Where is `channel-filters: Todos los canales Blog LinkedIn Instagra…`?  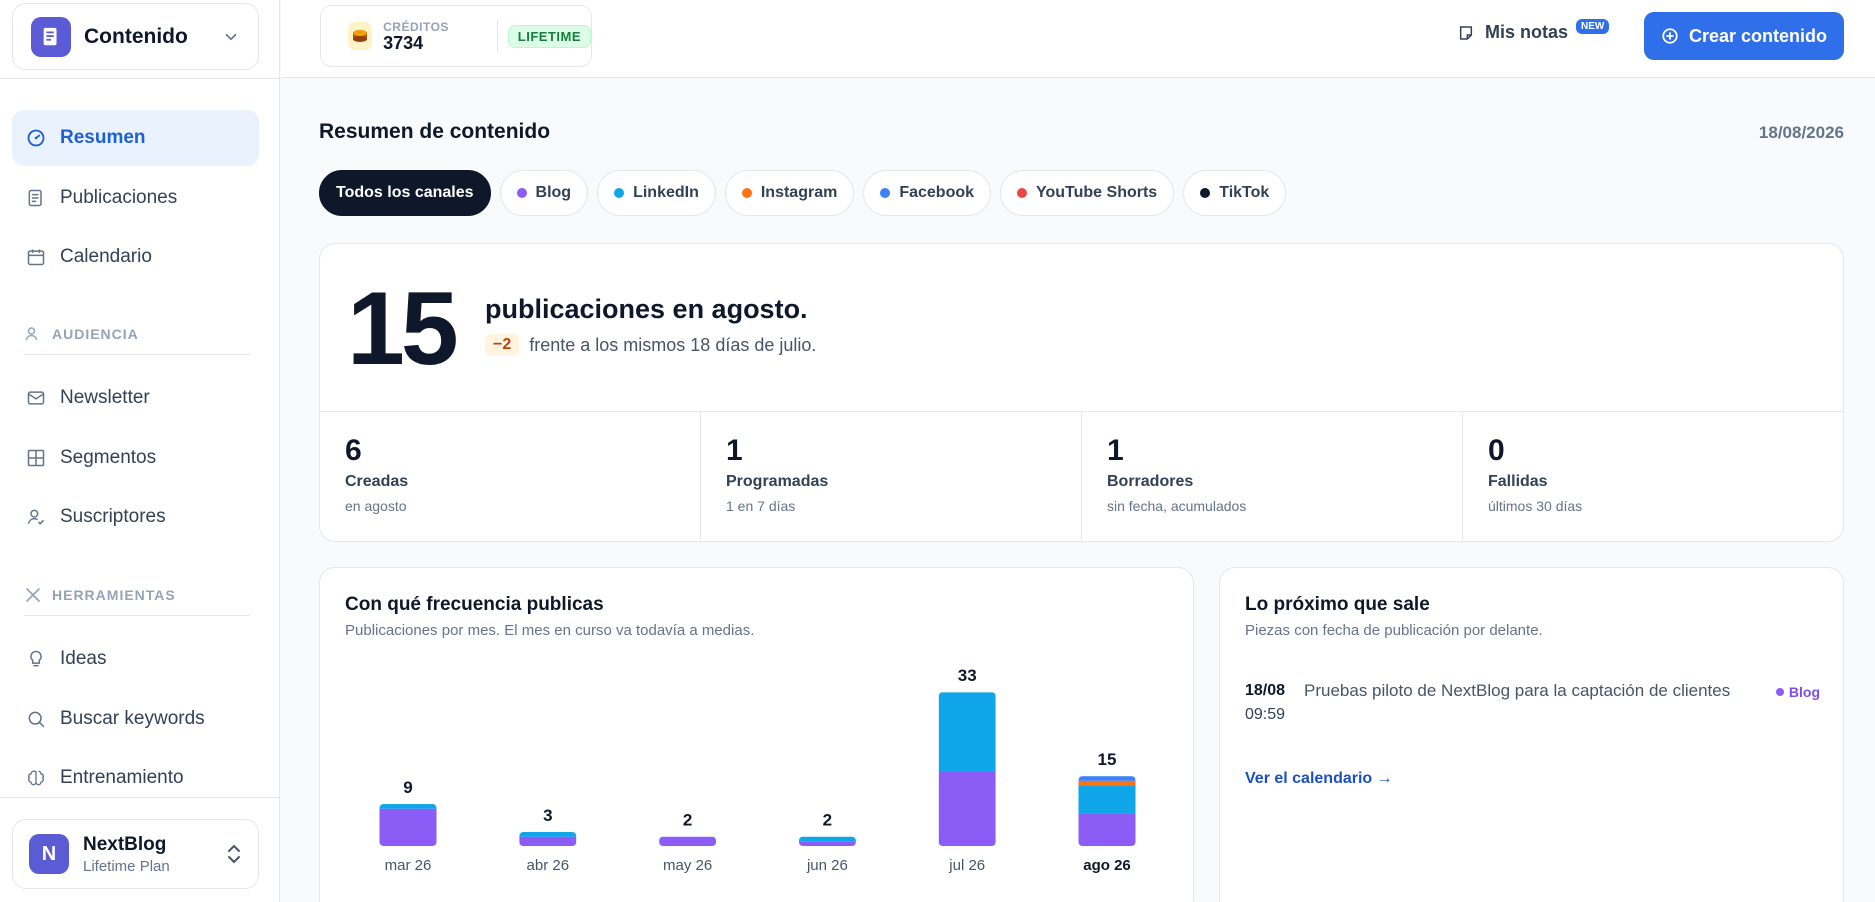 channel-filters: Todos los canales Blog LinkedIn Instagra… is located at coordinates (807, 193).